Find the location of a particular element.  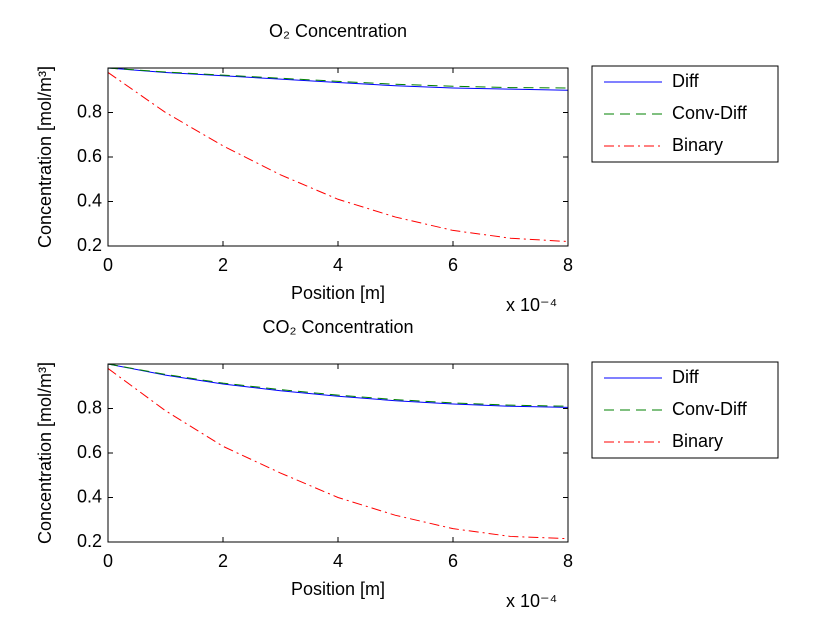

chart-title: CO₂ Concentration is located at coordinates (337, 327).